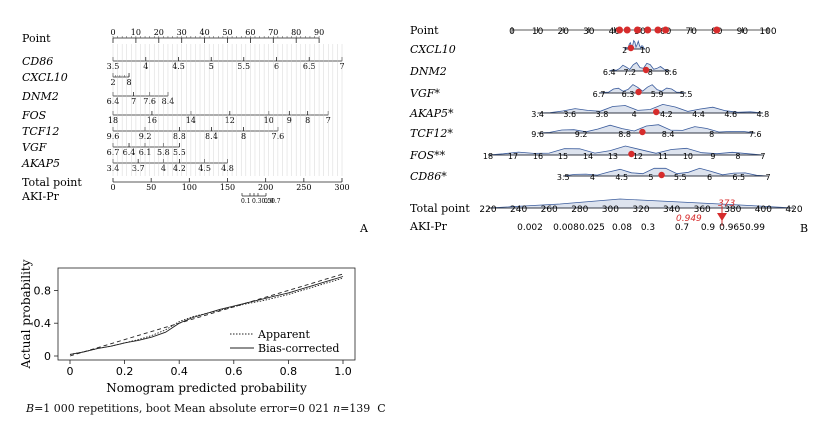 The width and height of the screenshot is (827, 428). What do you see at coordinates (128, 82) in the screenshot?
I see `a-tick-label-2-1: 8` at bounding box center [128, 82].